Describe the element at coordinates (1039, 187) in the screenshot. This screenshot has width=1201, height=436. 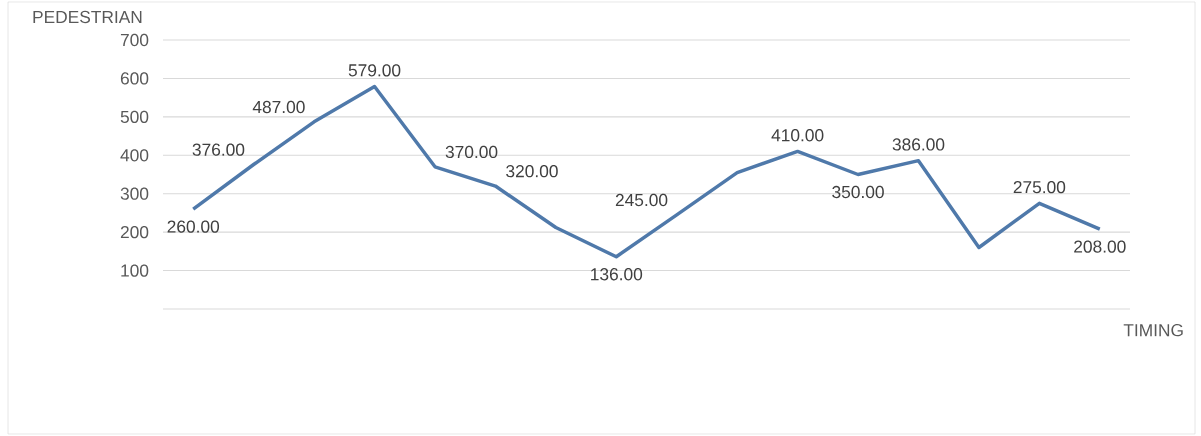
I see `data-label: 275.00` at that location.